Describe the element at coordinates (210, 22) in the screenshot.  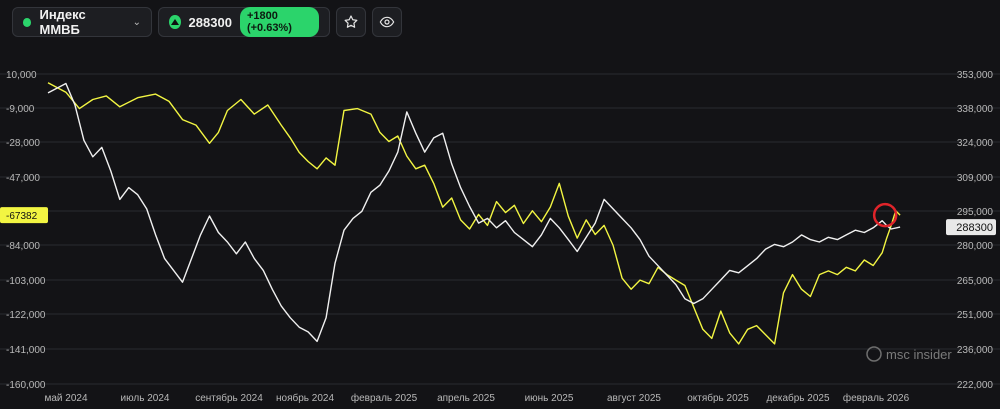
I see `current-price: 288300` at that location.